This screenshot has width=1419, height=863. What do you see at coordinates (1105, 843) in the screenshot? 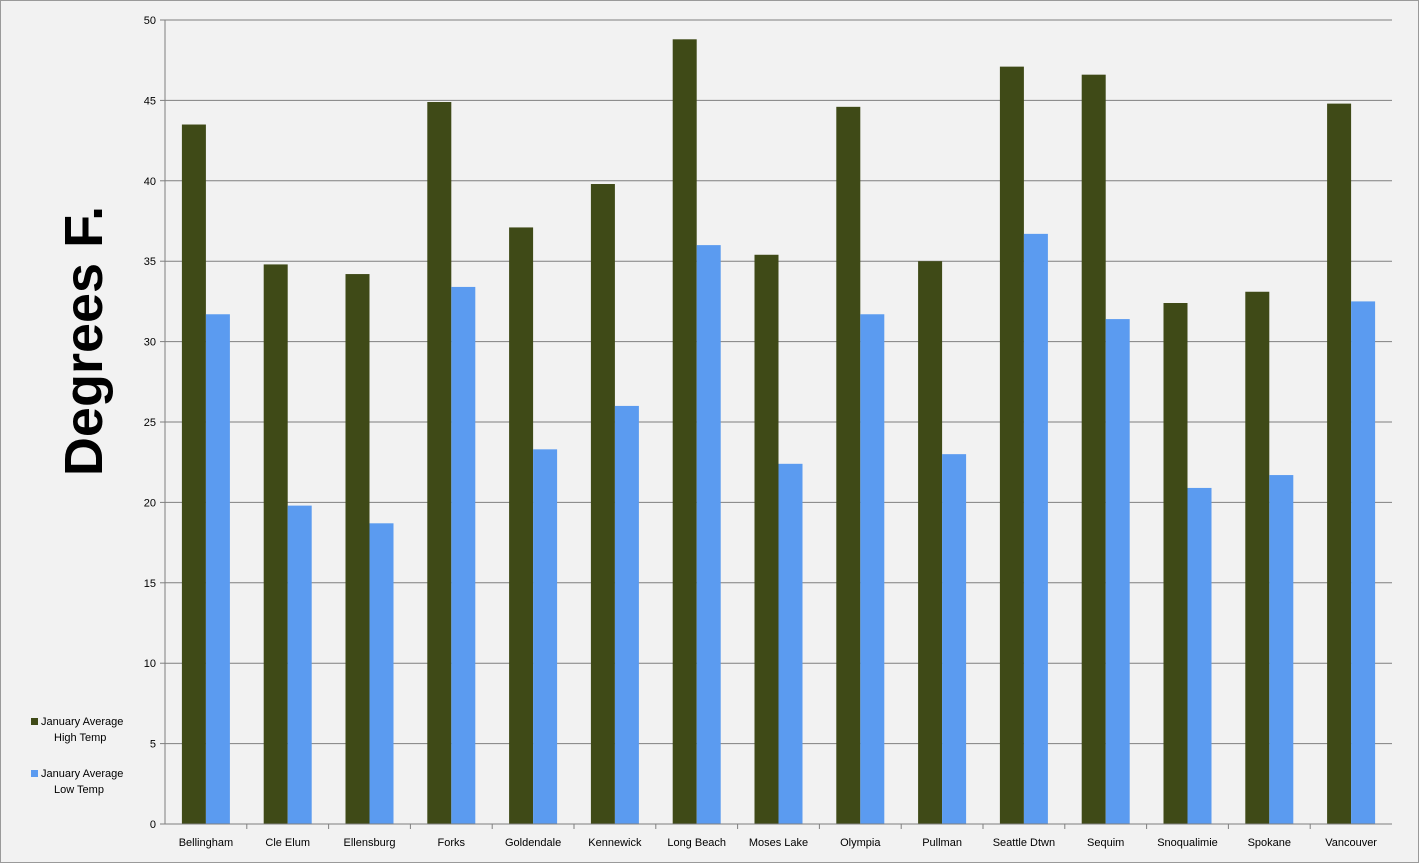
I see `x-tick-label: Sequim` at bounding box center [1105, 843].